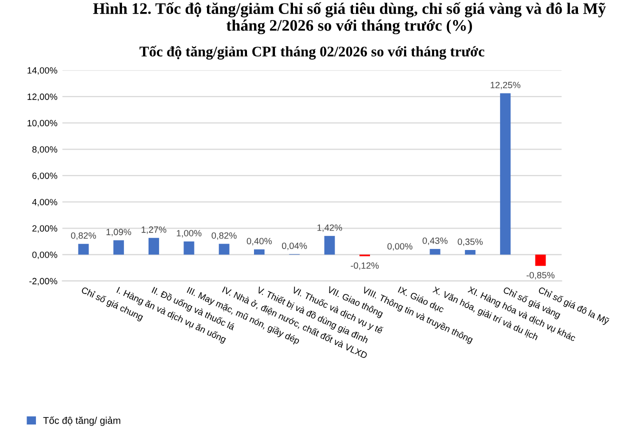 Image resolution: width=624 pixels, height=439 pixels. Describe the element at coordinates (43, 124) in the screenshot. I see `y-tick-label: 10,00%` at that location.